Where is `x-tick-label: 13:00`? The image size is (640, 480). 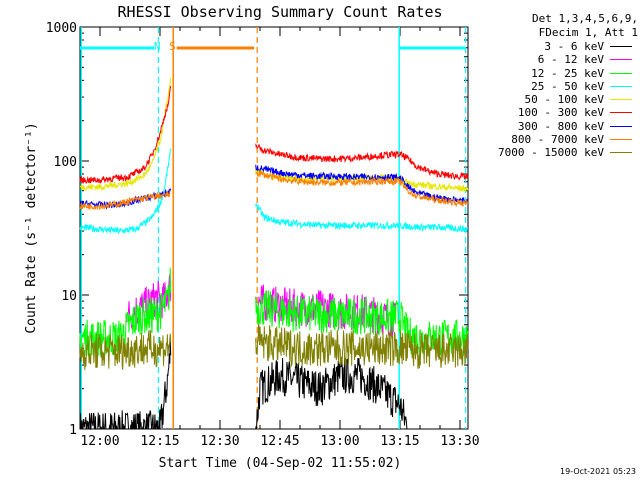
x-tick-label: 13:00 is located at coordinates (339, 441).